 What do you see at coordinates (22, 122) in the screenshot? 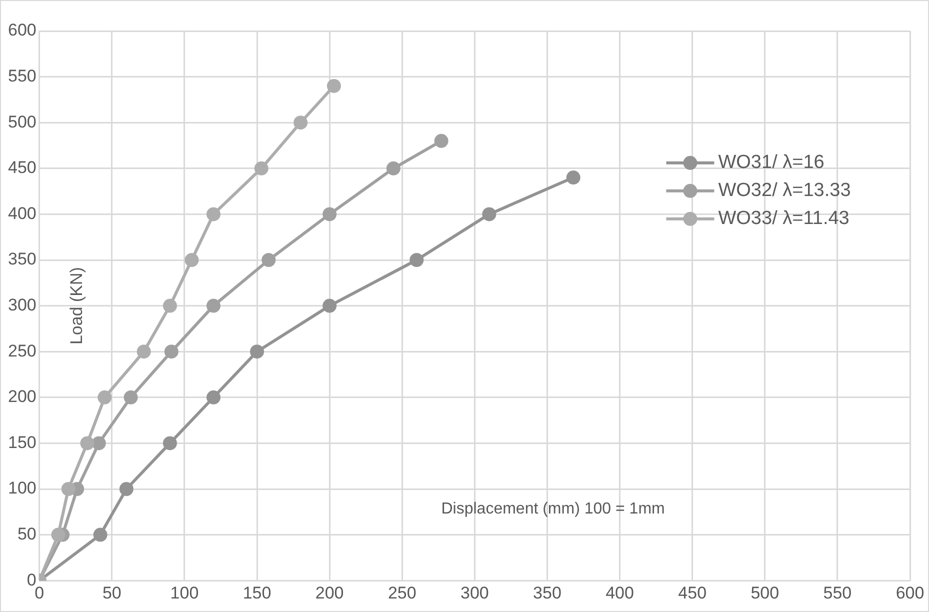
I see `y-tick-label: 500` at bounding box center [22, 122].